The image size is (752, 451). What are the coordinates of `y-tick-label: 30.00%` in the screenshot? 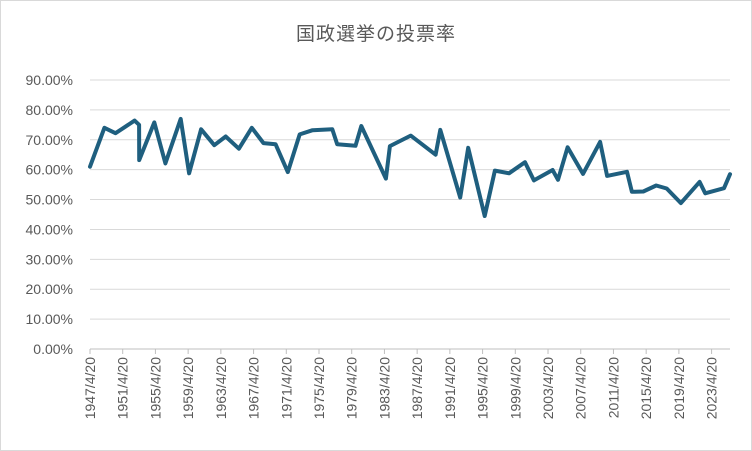 It's located at (49, 259).